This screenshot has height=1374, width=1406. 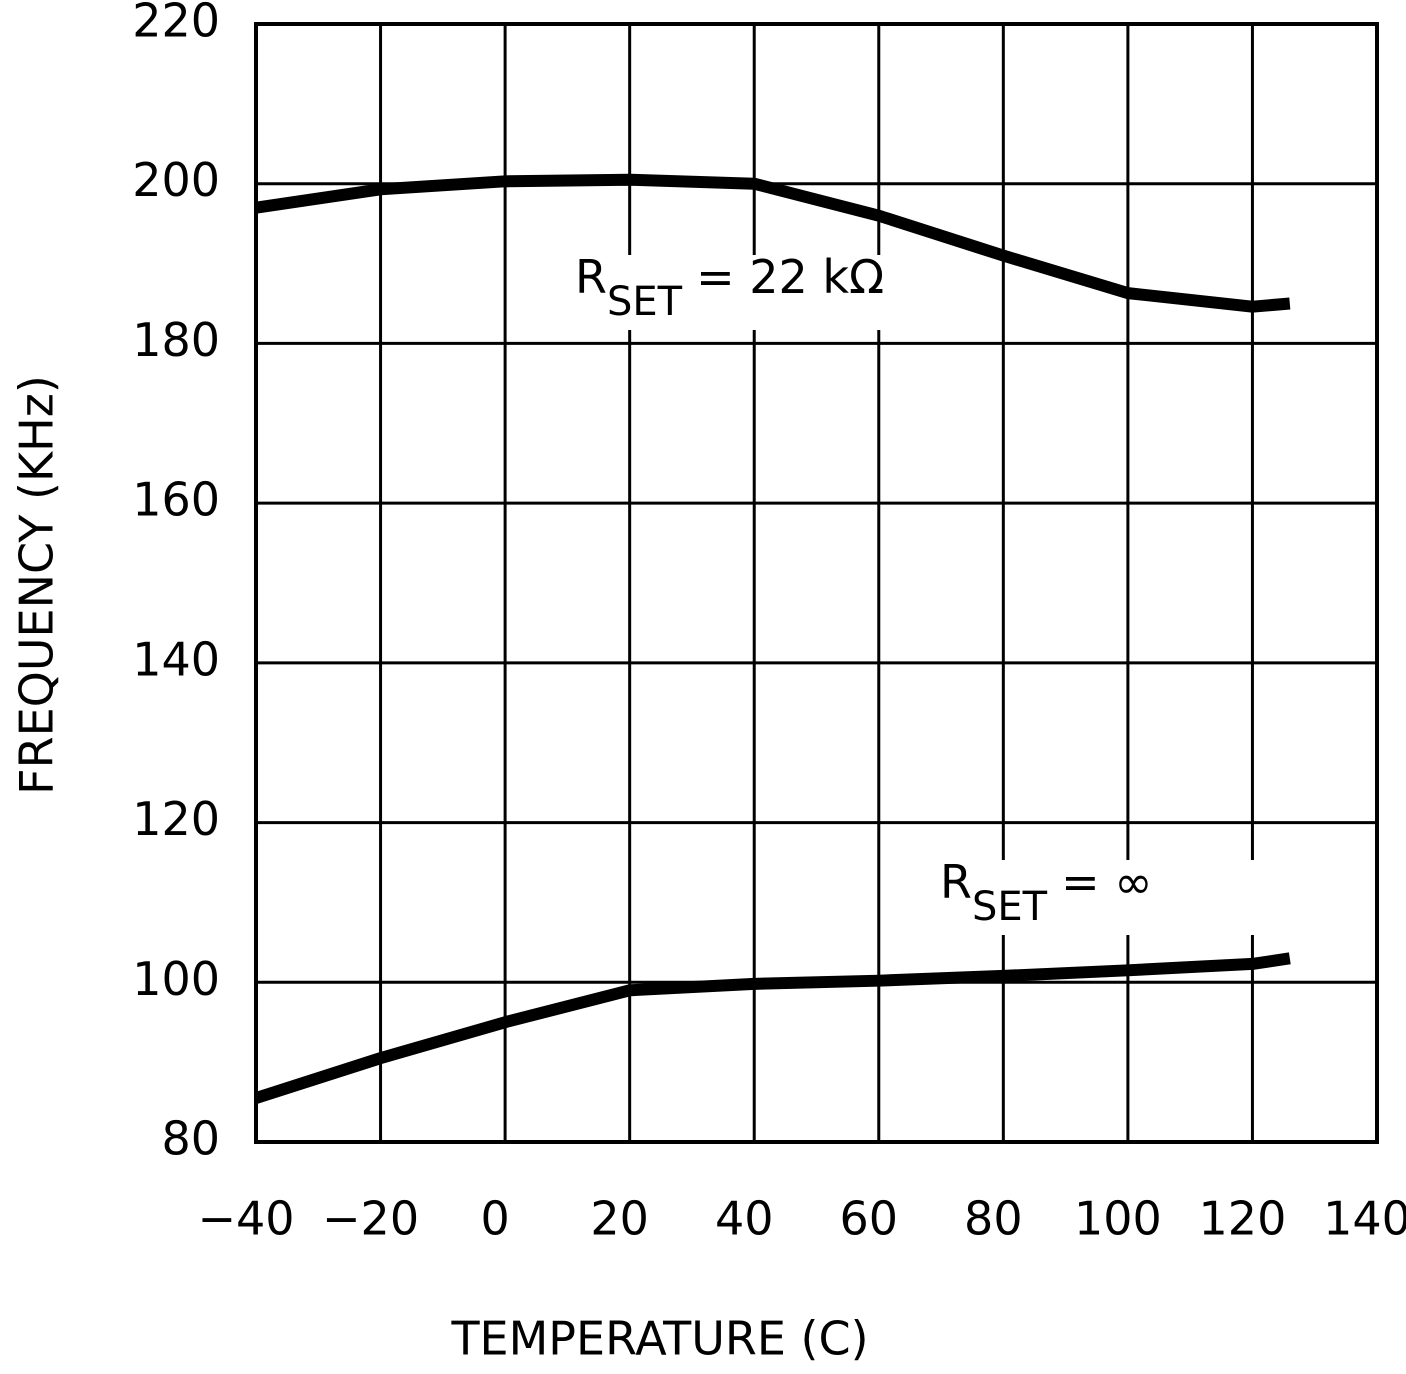 What do you see at coordinates (190, 1139) in the screenshot?
I see `y-tick-label: 80` at bounding box center [190, 1139].